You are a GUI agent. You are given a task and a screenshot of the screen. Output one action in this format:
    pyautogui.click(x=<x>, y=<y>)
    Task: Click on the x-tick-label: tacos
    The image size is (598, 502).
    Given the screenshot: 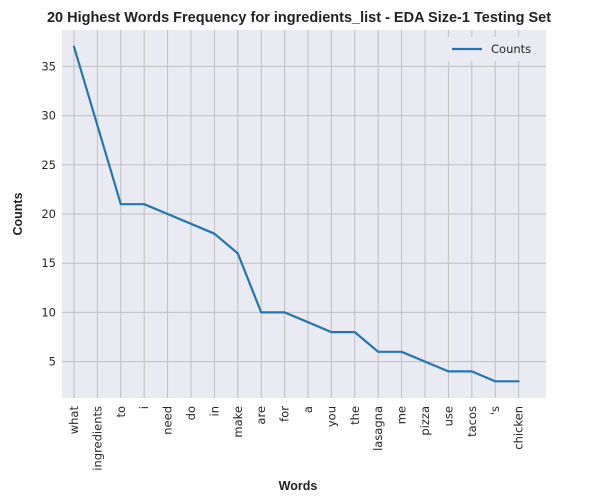 What is the action you would take?
    pyautogui.click(x=472, y=421)
    